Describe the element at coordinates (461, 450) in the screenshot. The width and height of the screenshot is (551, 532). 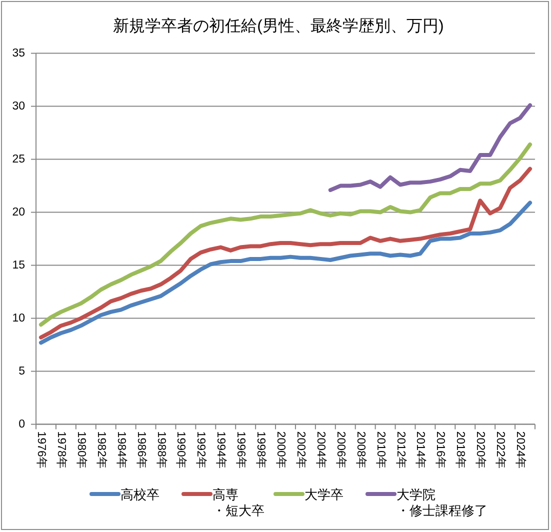
I see `x-tick-label: 2018年` at that location.